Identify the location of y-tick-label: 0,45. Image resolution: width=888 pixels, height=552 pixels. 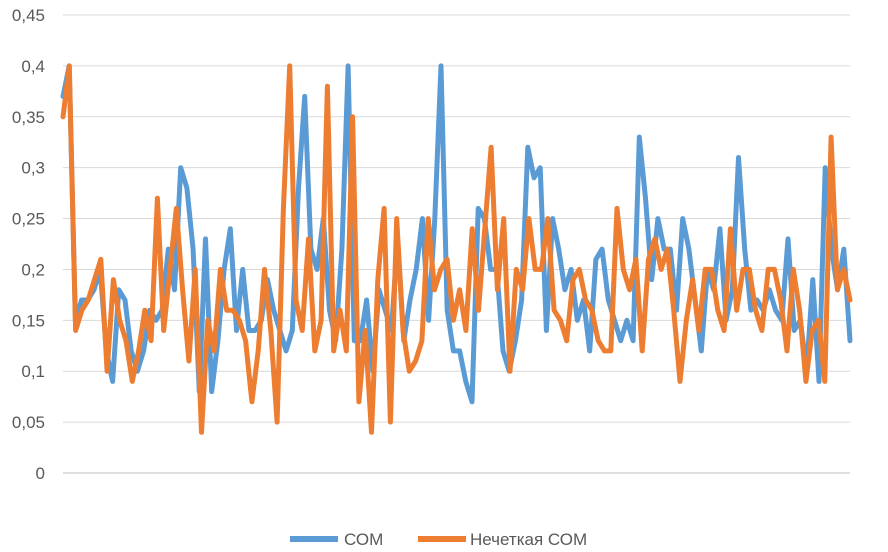
(28, 15).